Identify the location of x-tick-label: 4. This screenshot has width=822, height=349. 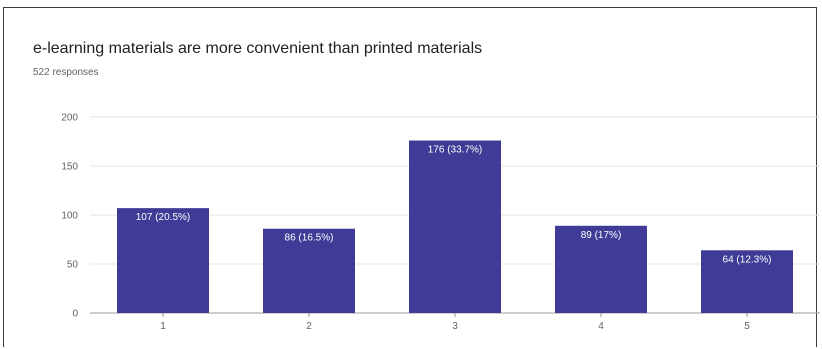
(601, 326).